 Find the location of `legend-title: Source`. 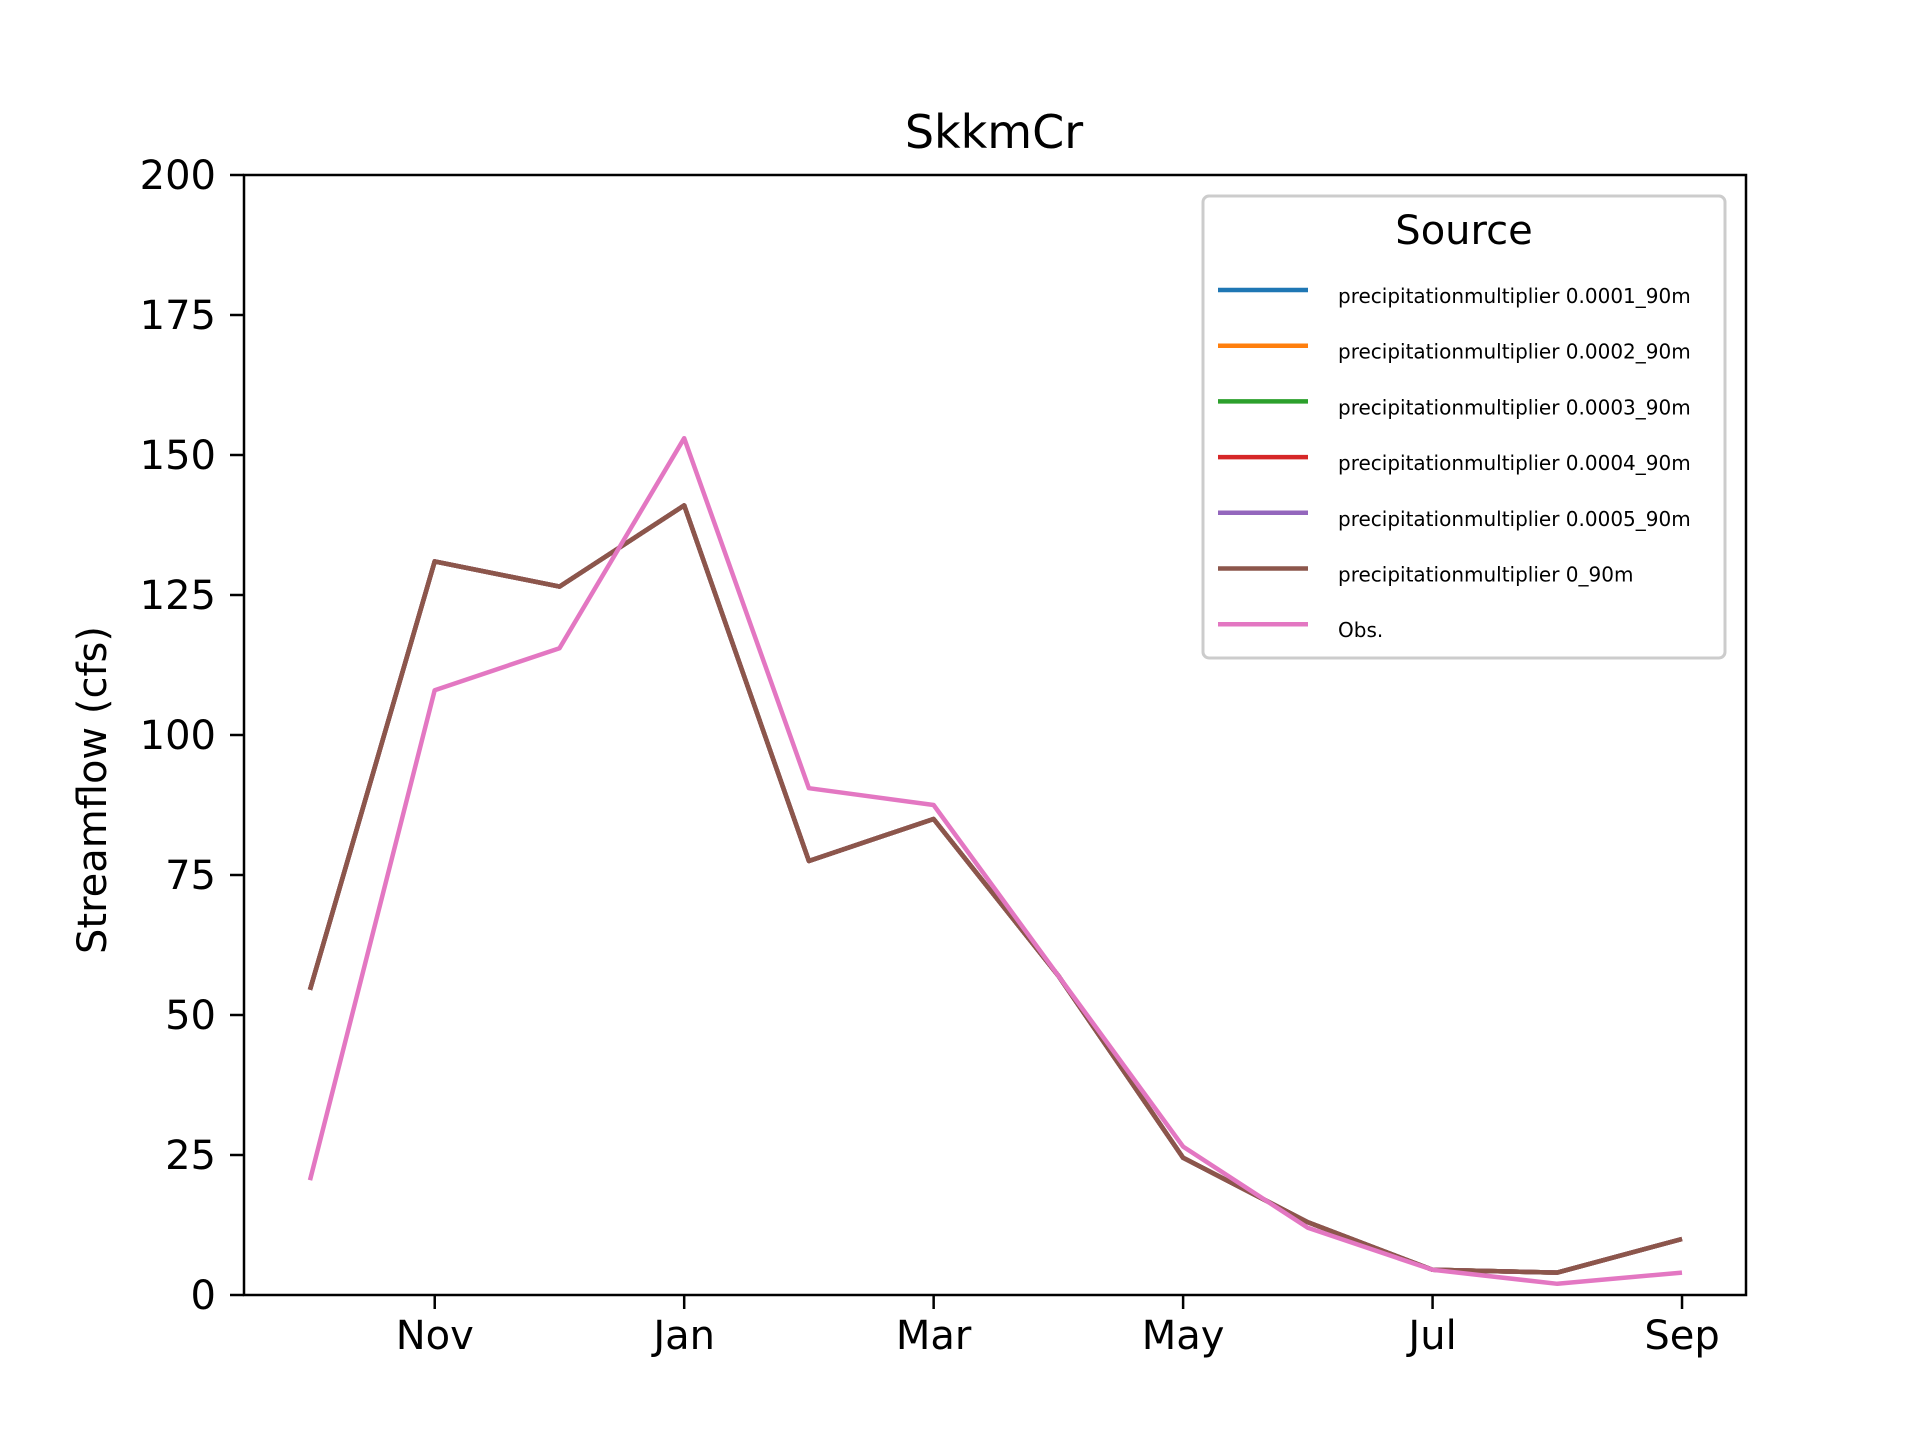

legend-title: Source is located at coordinates (1463, 231).